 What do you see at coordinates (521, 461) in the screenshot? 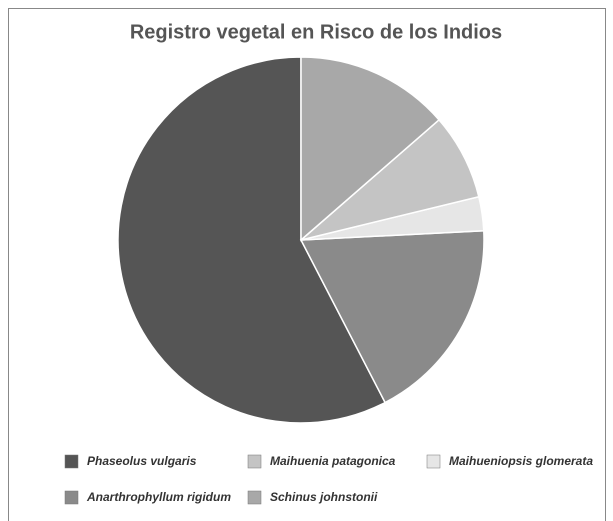
I see `legend-label: Maihueniopsis glomerata` at bounding box center [521, 461].